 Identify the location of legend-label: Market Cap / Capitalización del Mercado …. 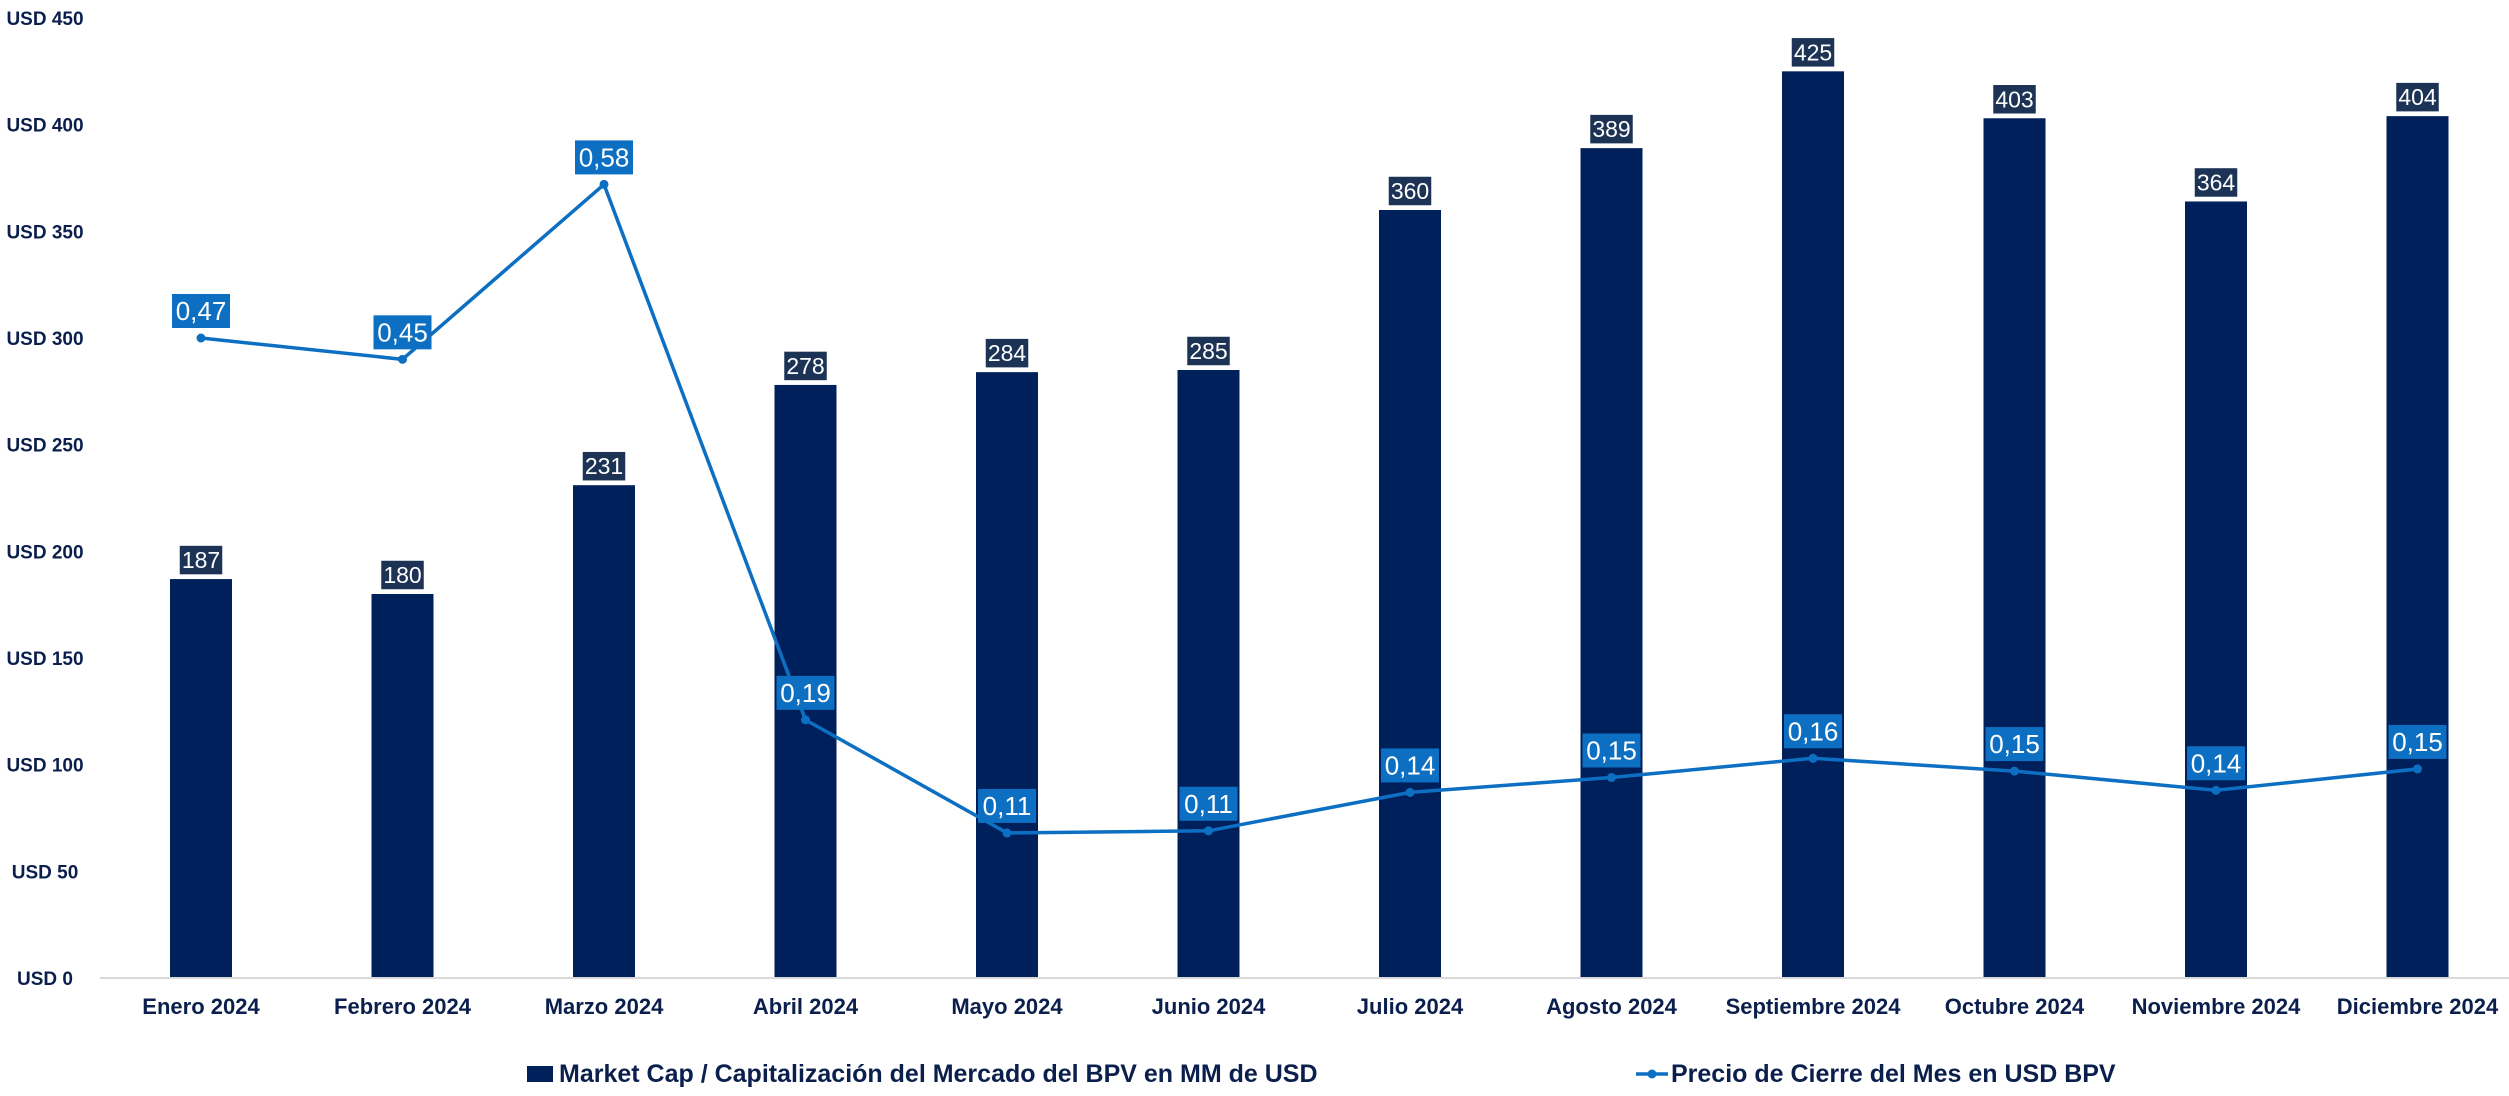
(938, 1074).